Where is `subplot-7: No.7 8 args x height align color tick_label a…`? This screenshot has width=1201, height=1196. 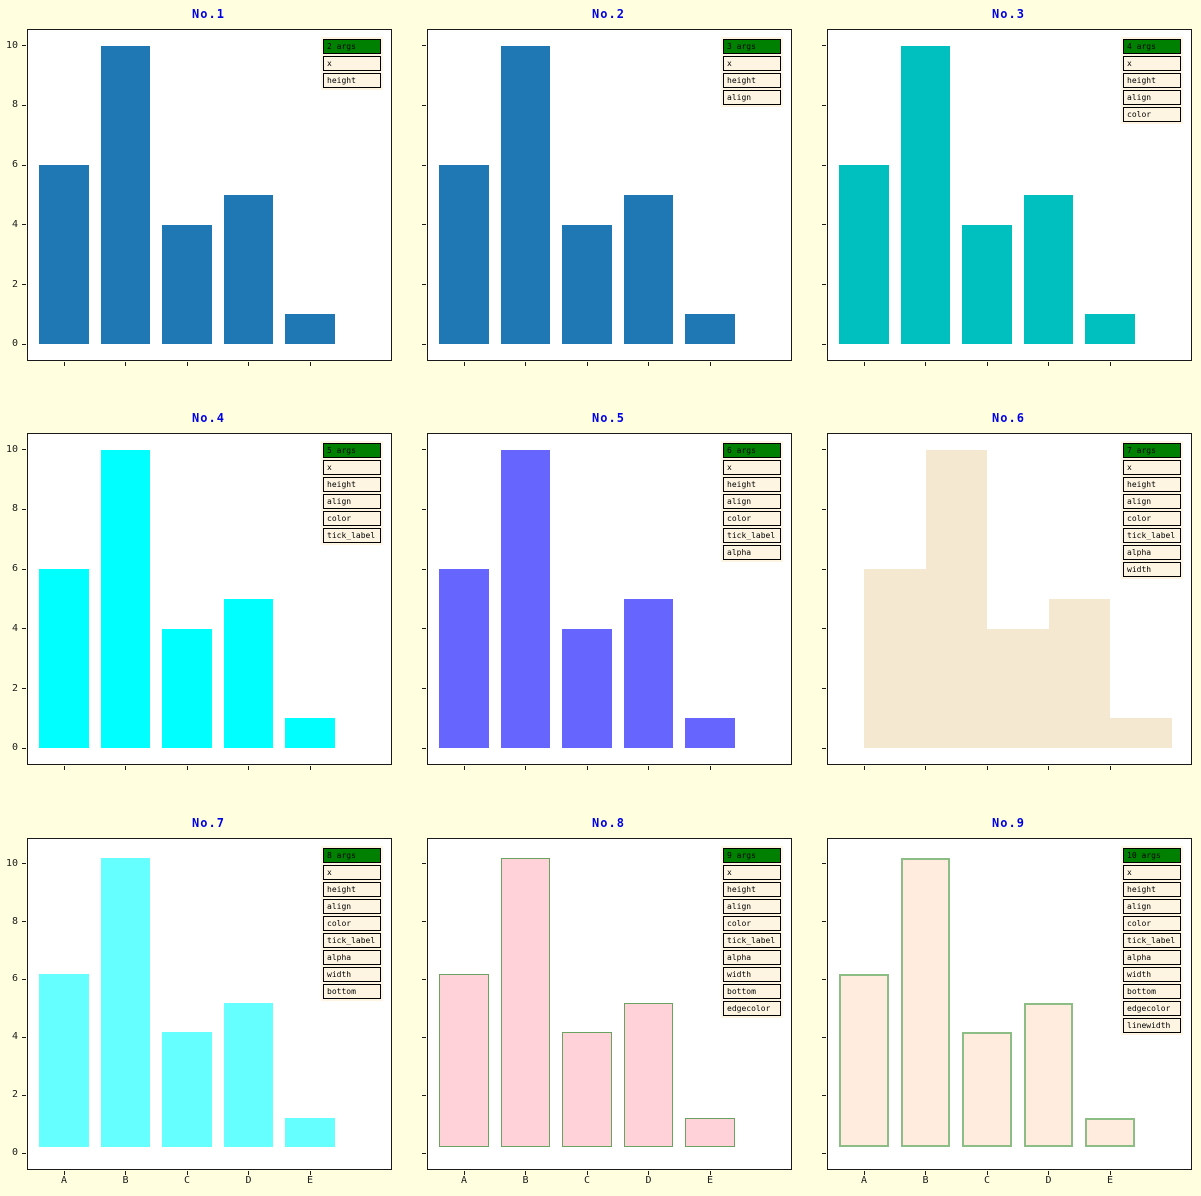 subplot-7: No.7 8 args x height align color tick_label a… is located at coordinates (200, 1002).